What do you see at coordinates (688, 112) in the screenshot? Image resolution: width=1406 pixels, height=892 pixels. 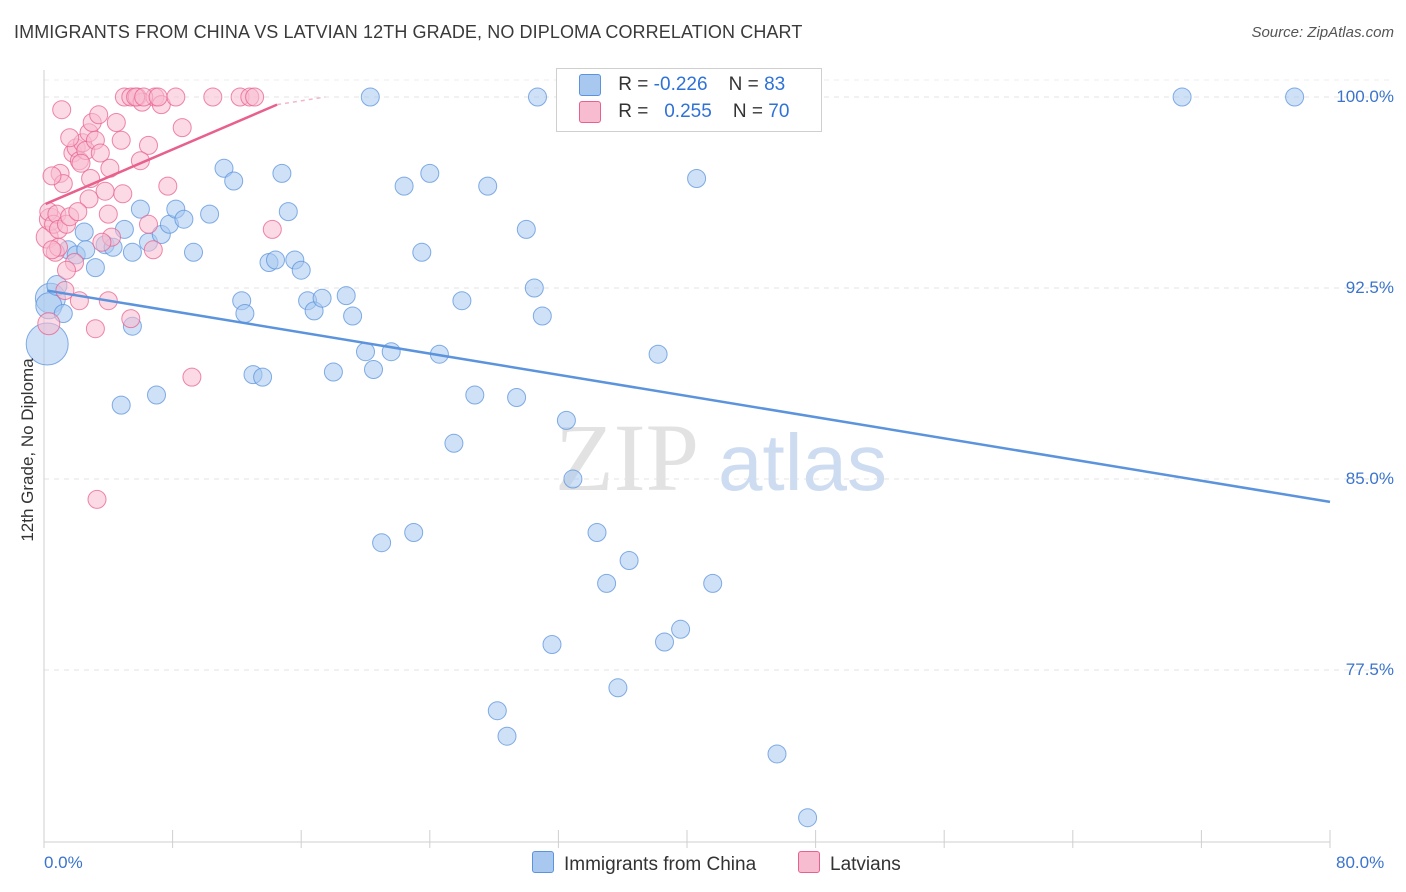 I see `latvians-r-value: 0.255` at bounding box center [688, 112].